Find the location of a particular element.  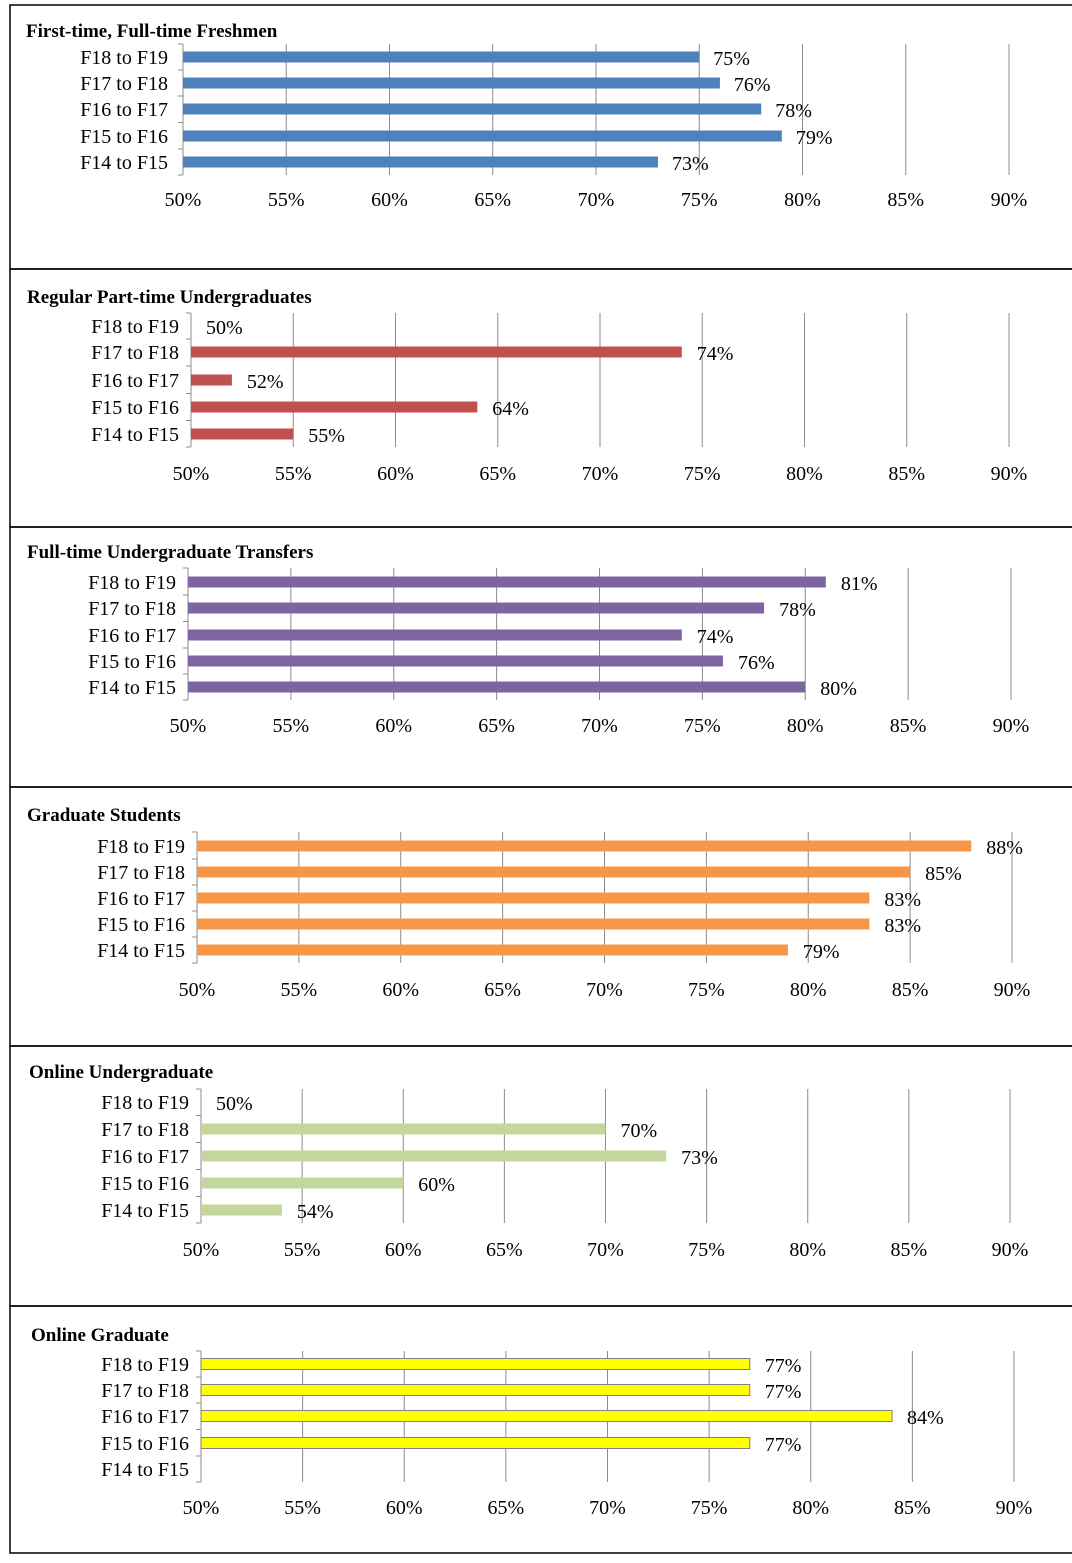

chart-title: Full-time Undergraduate Transfers is located at coordinates (170, 552).